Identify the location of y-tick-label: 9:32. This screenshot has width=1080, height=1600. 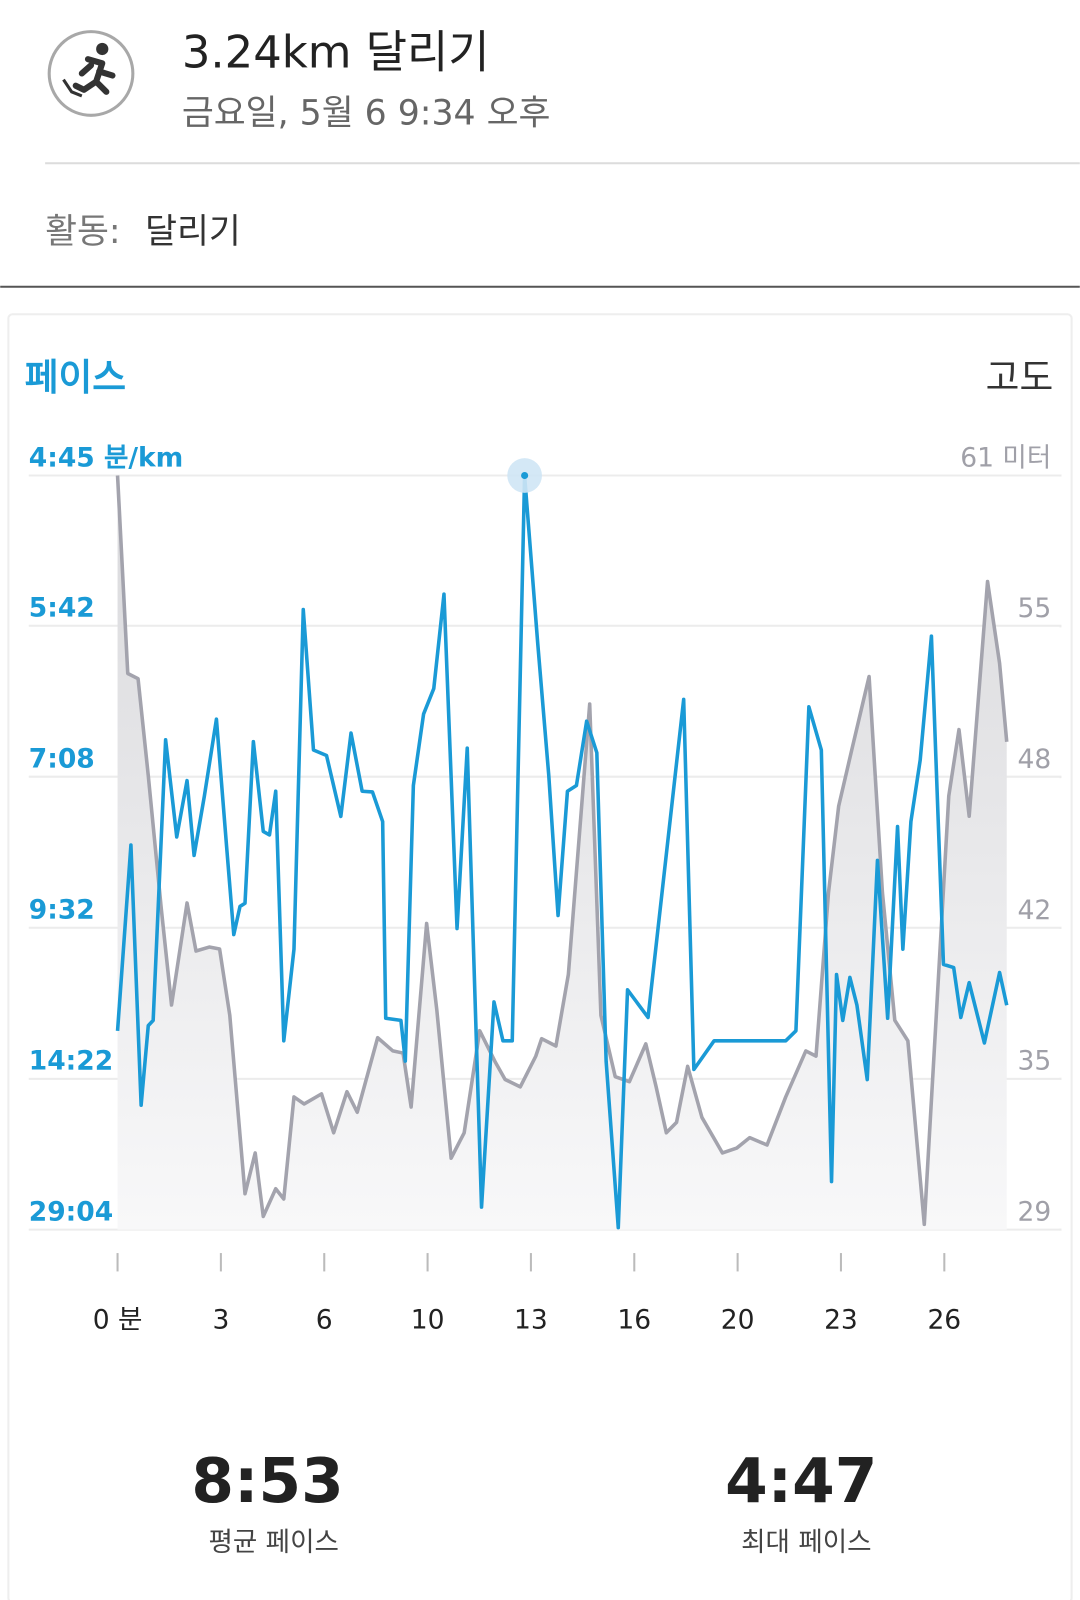
(62, 910).